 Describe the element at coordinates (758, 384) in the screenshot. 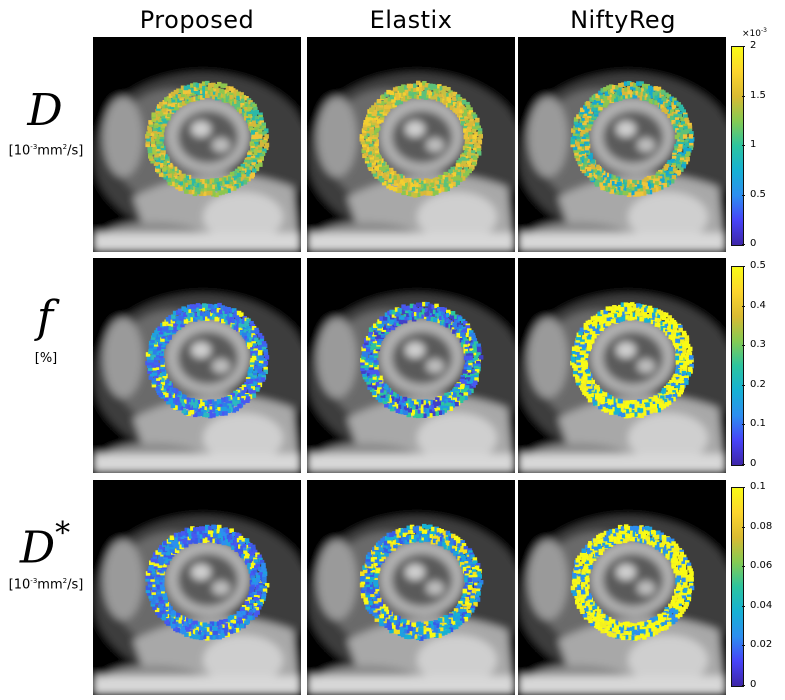

I see `colorbar-tick-label: 0.2` at that location.